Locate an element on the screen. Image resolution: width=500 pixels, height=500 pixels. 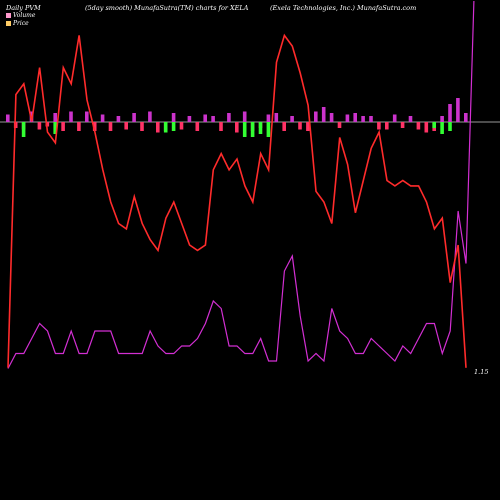
legend-volume: Volume is located at coordinates (20, 15).